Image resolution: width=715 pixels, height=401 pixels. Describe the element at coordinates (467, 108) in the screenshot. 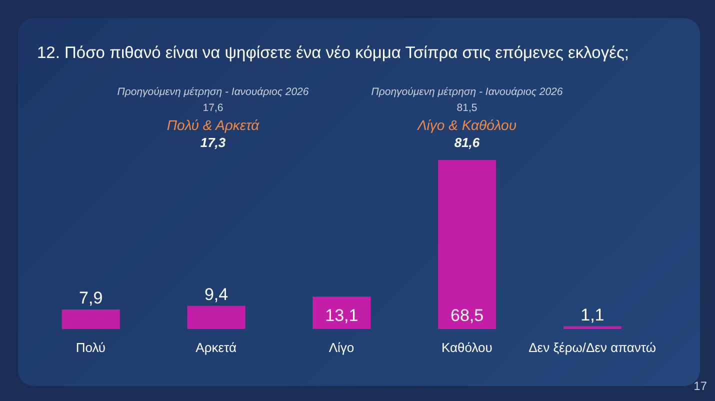

I see `text: 81,5` at that location.